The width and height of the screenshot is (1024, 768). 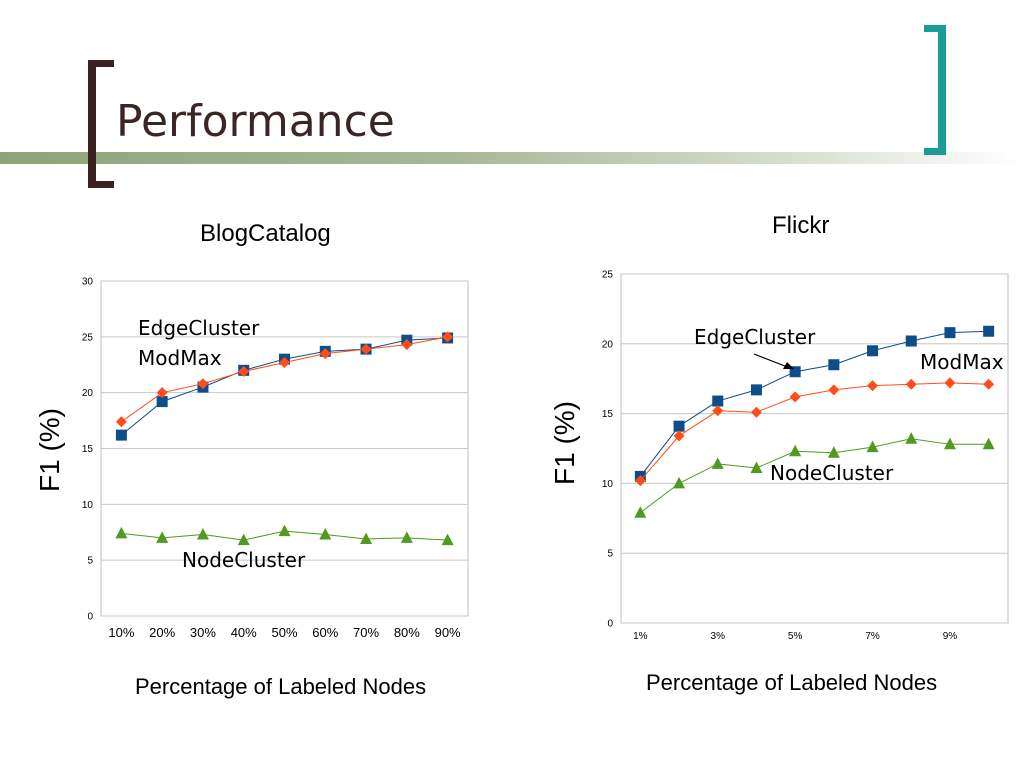 What do you see at coordinates (281, 686) in the screenshot?
I see `x-axis-label-blogcatalog: Percentage of Labeled Nodes` at bounding box center [281, 686].